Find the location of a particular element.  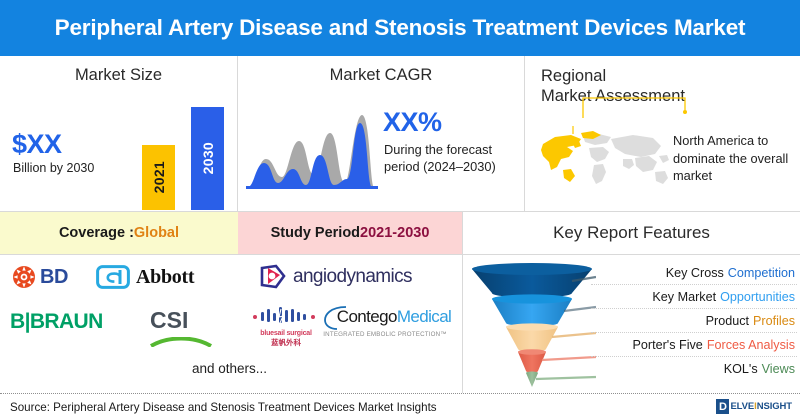

market-size-value: $XX is located at coordinates (37, 144).